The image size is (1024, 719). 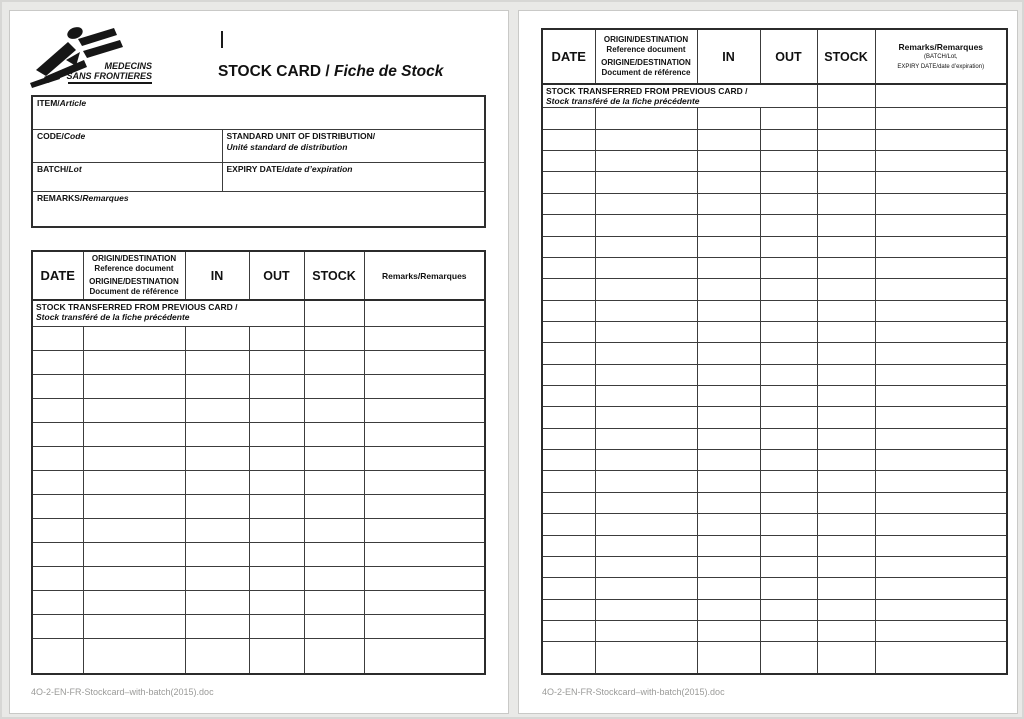 I want to click on batch-field: BATCH/Lot, so click(x=127, y=176).